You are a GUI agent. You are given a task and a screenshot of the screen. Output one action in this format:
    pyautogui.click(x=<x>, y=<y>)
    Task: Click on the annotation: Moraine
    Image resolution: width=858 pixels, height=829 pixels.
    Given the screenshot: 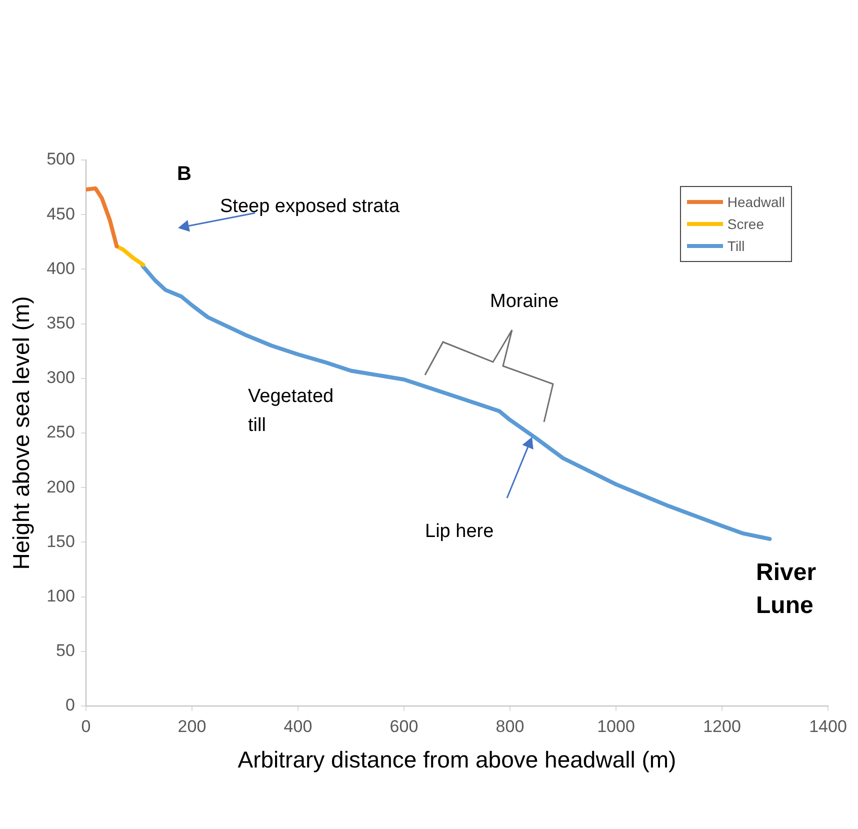 What is the action you would take?
    pyautogui.click(x=524, y=301)
    